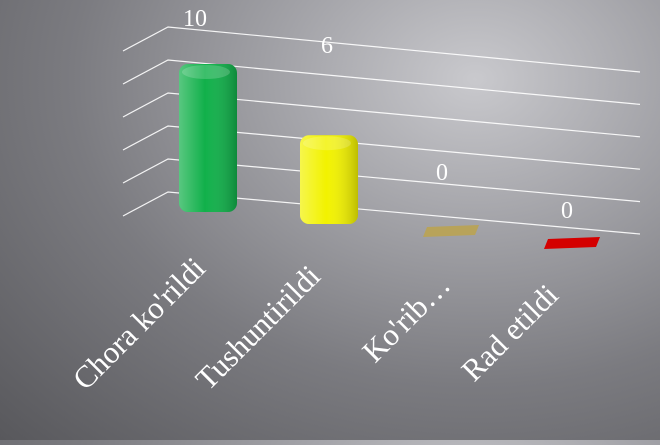  I want to click on data-label: 10, so click(195, 19).